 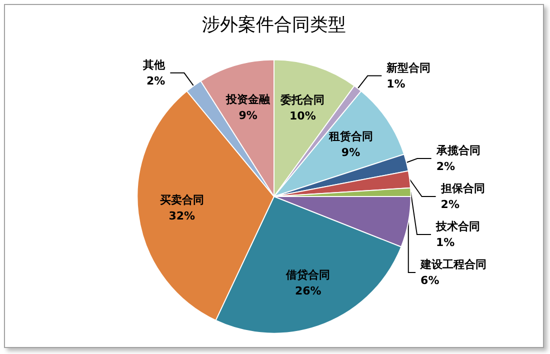 I want to click on slice-label: 借贷合同, so click(x=307, y=275).